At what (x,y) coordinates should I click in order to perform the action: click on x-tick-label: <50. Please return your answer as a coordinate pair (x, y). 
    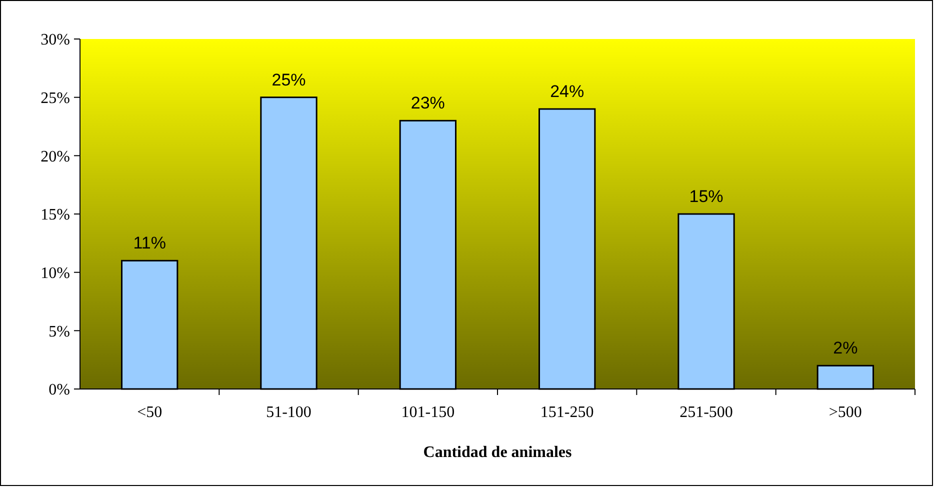
    Looking at the image, I should click on (149, 412).